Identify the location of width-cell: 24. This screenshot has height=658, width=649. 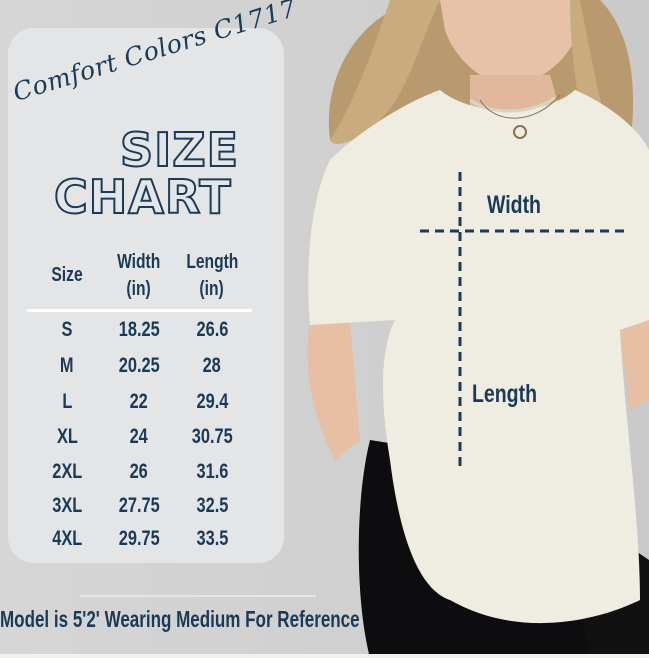
(139, 436).